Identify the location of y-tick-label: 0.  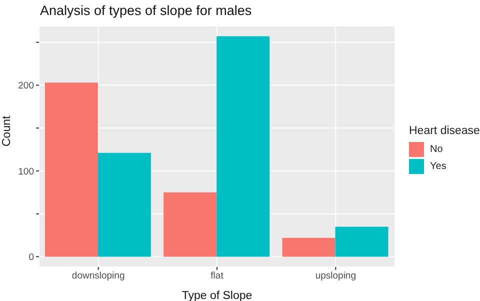
(31, 258).